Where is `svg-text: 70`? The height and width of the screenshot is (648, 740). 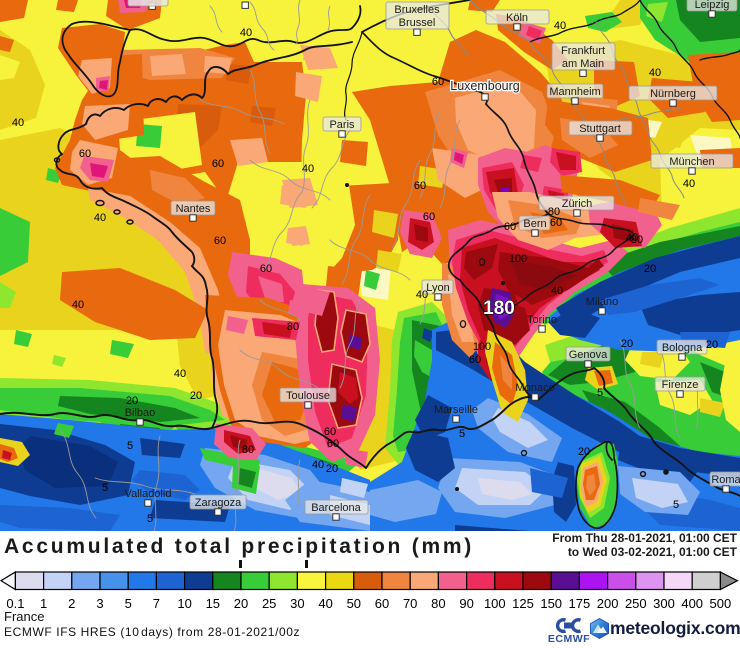
svg-text: 70 is located at coordinates (410, 603).